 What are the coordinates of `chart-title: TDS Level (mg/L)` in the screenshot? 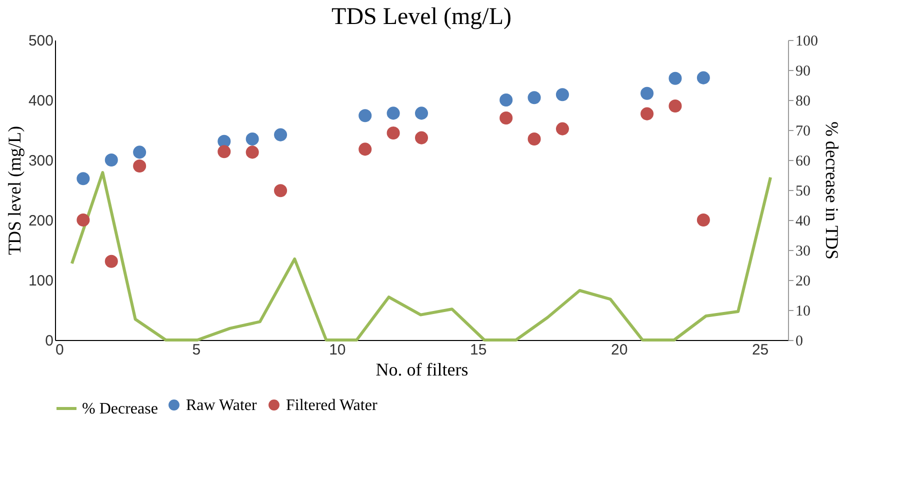 It's located at (422, 17).